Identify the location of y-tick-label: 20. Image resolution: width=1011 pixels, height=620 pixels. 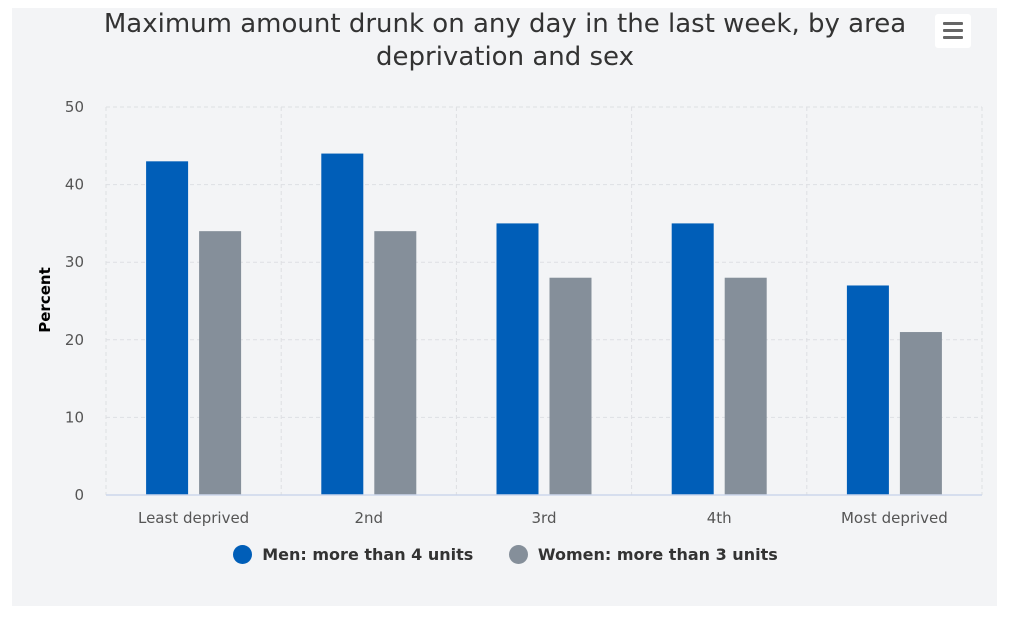
(74, 340).